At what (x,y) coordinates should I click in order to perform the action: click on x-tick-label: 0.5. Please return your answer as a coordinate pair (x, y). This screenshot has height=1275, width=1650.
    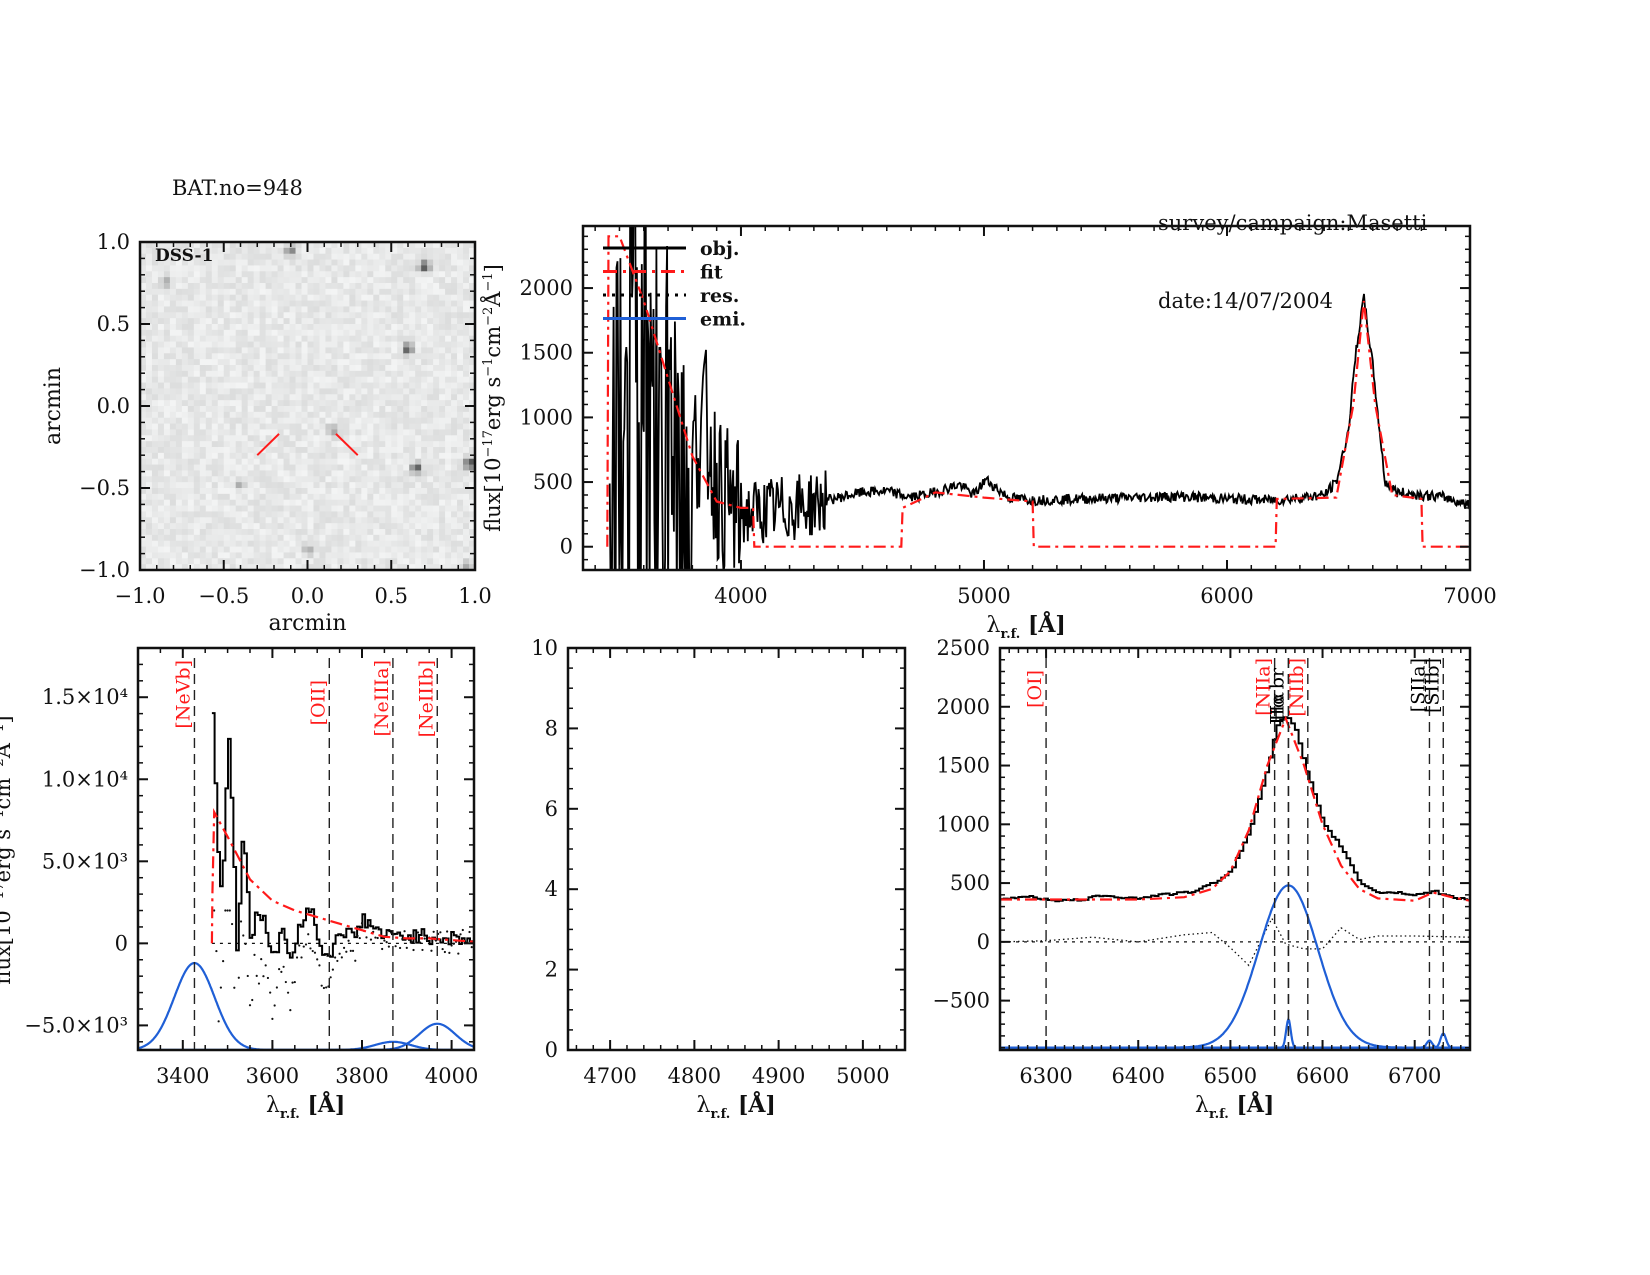
    Looking at the image, I should click on (391, 596).